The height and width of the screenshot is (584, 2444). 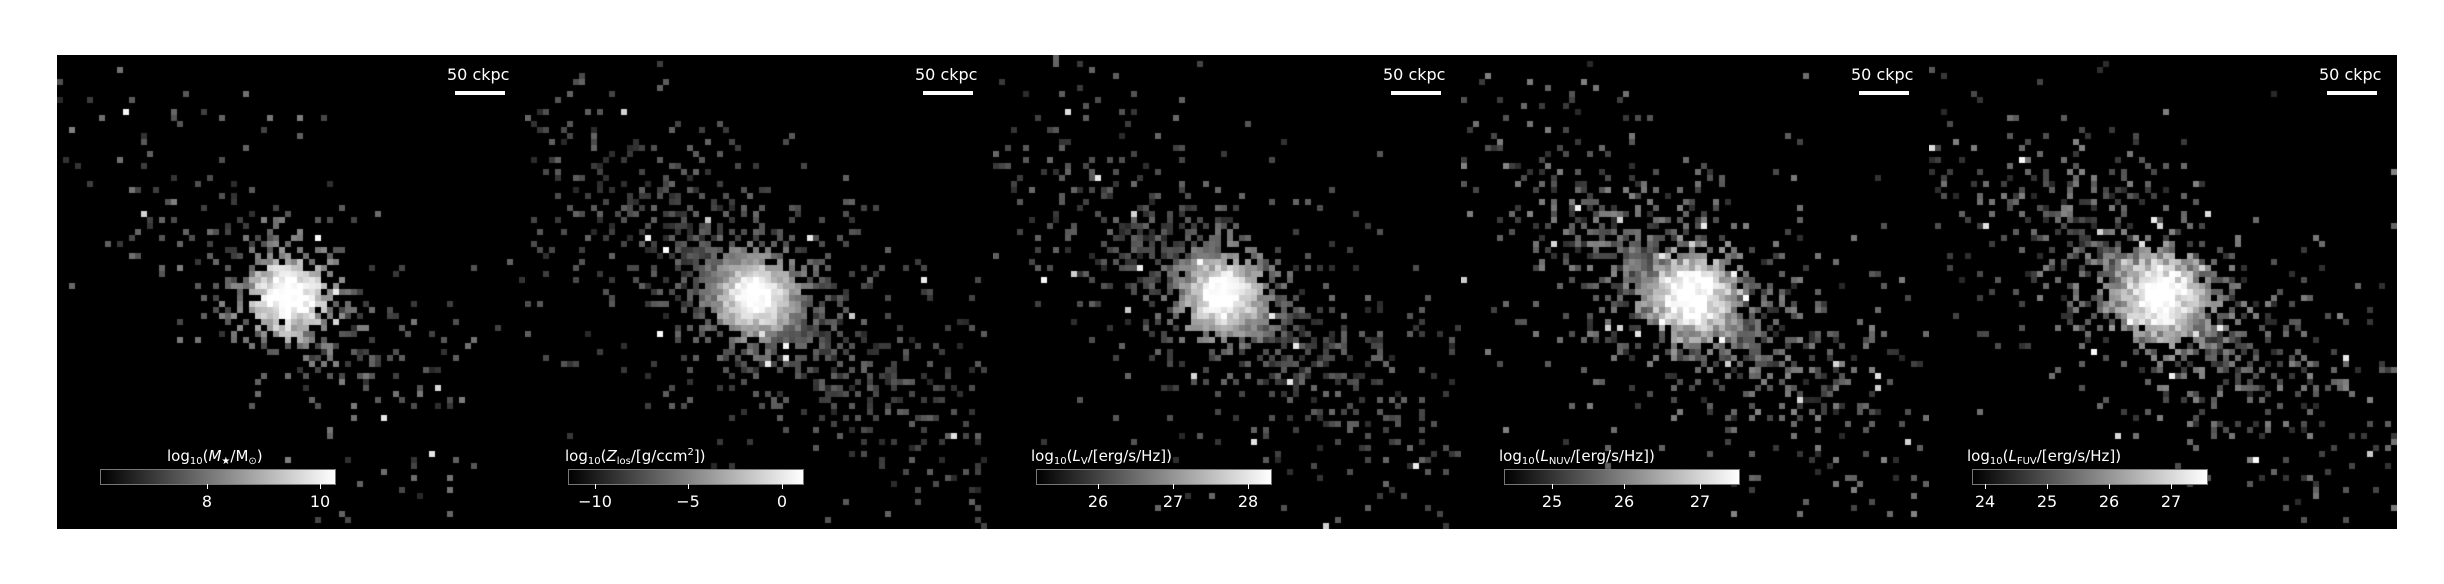 I want to click on colorbar-title: log10(LV/[erg/s/Hz]), so click(x=1102, y=457).